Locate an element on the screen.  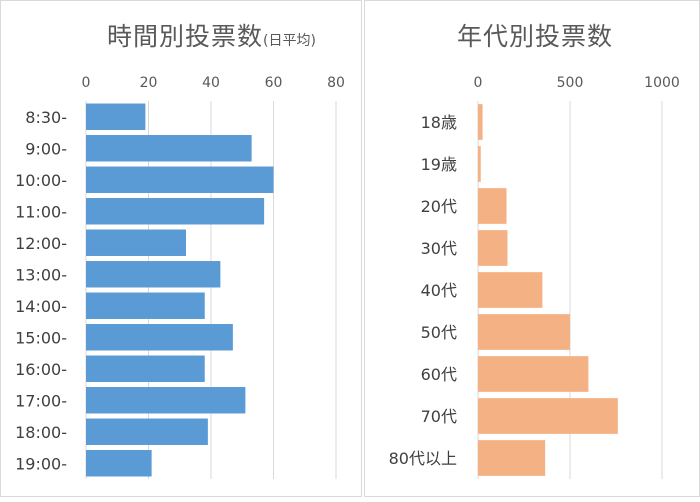
y-category-label: 13:00- is located at coordinates (41, 274).